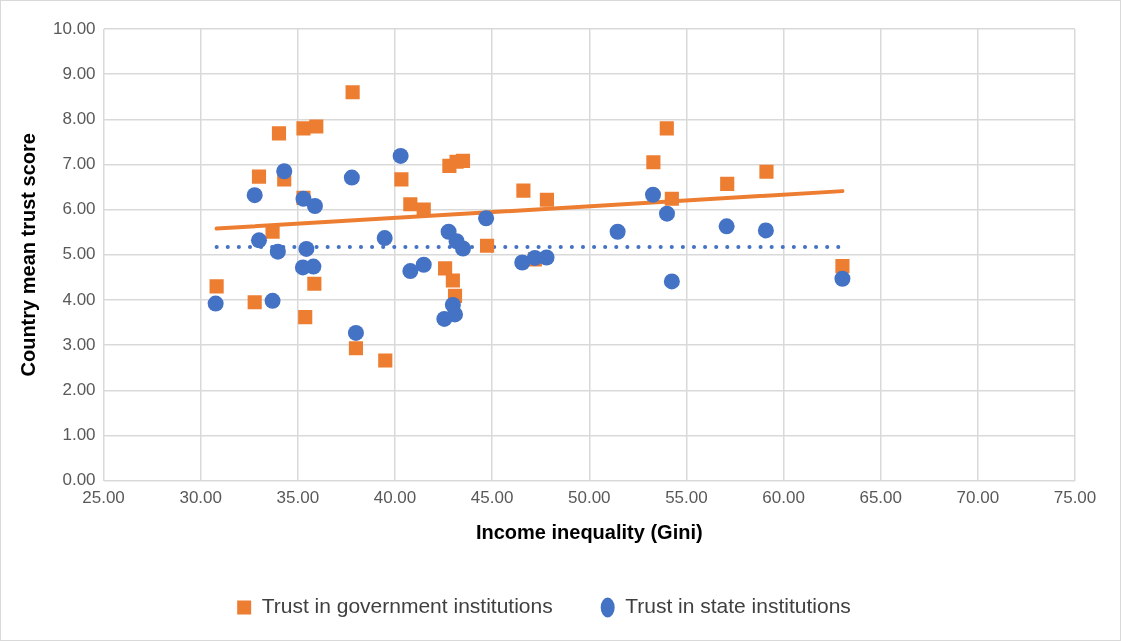  What do you see at coordinates (79, 254) in the screenshot?
I see `y-tick-label: 5.00` at bounding box center [79, 254].